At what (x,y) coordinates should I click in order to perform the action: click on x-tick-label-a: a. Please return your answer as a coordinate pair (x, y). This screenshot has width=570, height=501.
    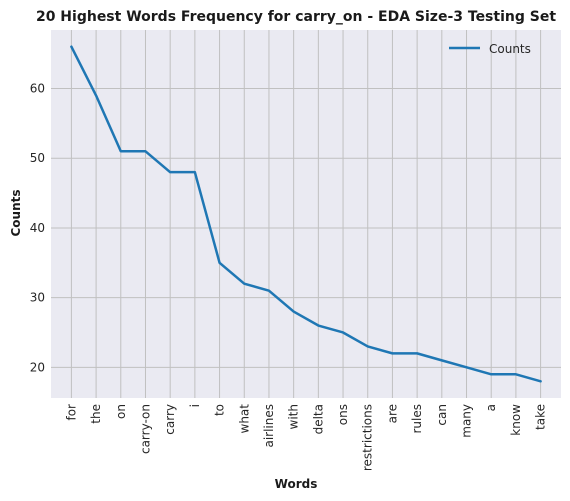
    Looking at the image, I should click on (491, 407).